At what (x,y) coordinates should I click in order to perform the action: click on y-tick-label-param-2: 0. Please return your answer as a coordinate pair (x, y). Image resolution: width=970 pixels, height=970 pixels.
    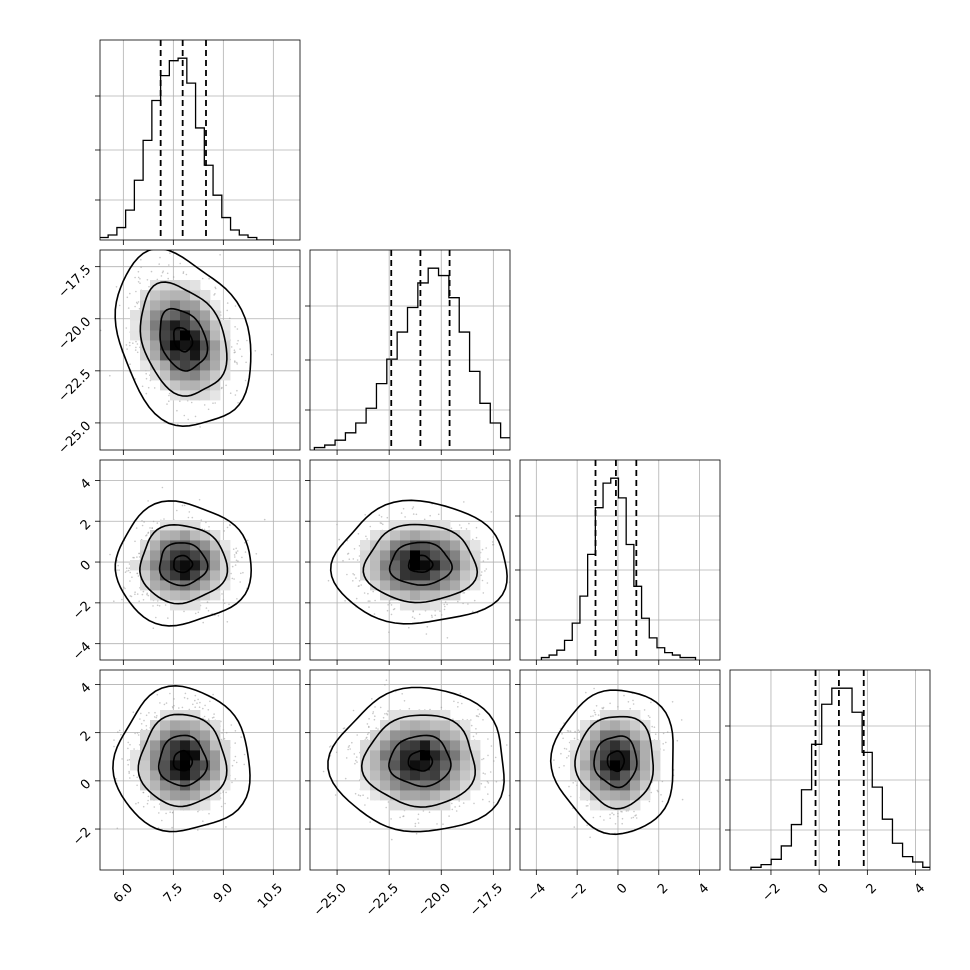
    Looking at the image, I should click on (86, 566).